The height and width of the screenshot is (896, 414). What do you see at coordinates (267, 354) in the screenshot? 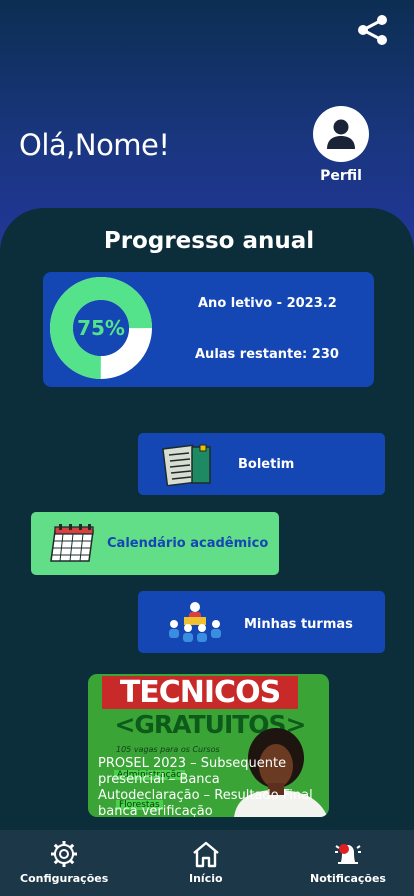
I see `classes-remaining-text: Aulas restante: 230` at bounding box center [267, 354].